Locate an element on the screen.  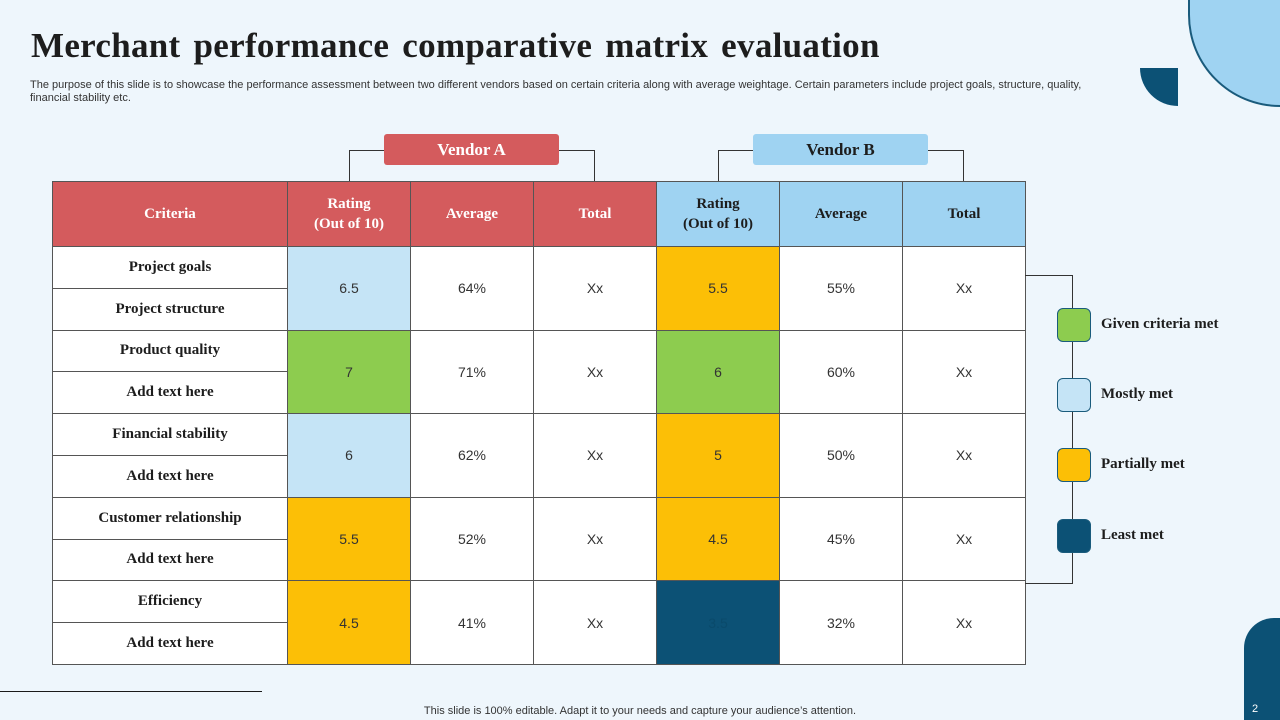
value-a-average: 62% is located at coordinates (472, 455).